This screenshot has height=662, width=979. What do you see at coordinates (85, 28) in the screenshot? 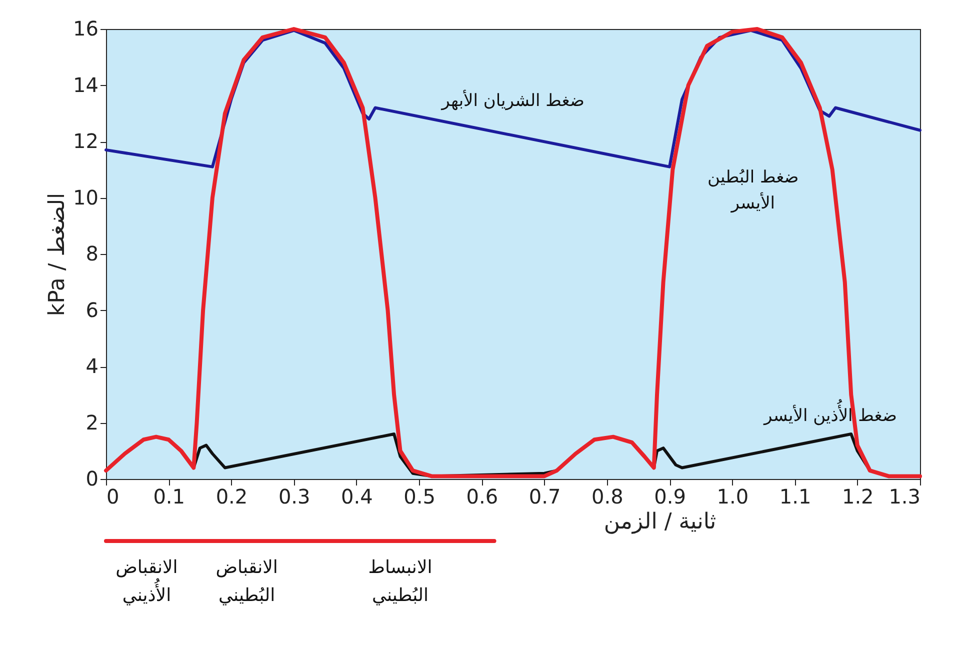
I see `y-tick-label: 16` at bounding box center [85, 28].